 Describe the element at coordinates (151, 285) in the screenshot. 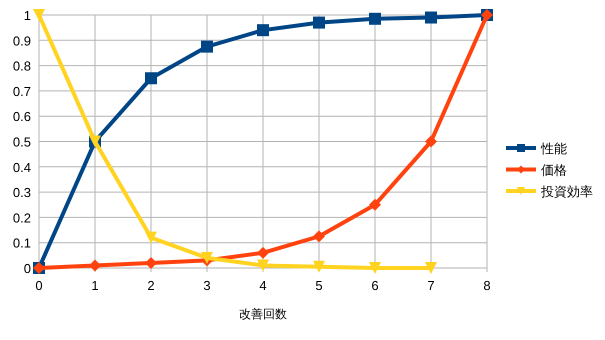

I see `x-tick-label: 2` at that location.